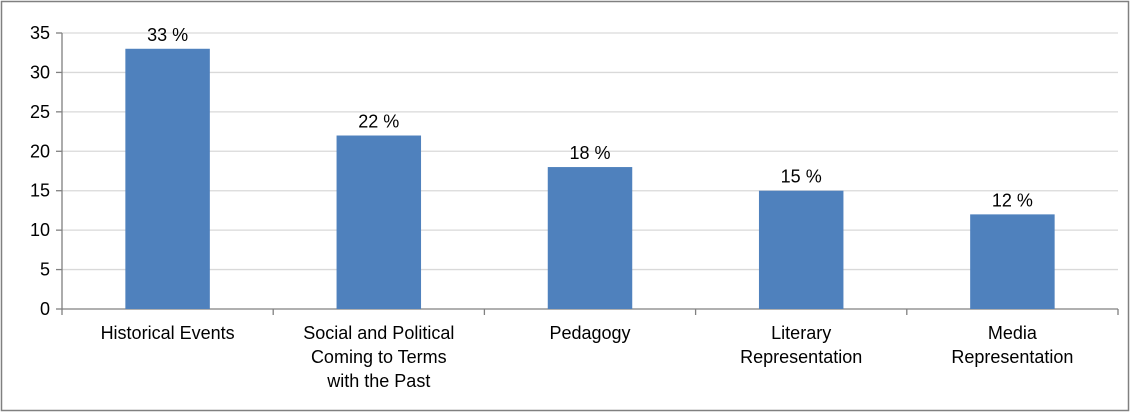  Describe the element at coordinates (801, 345) in the screenshot. I see `category-label: Literary Representation` at that location.